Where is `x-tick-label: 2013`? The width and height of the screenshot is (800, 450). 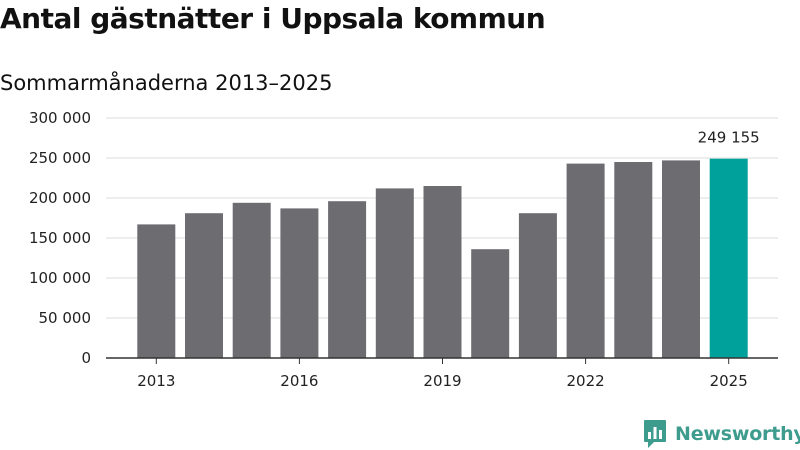
x-tick-label: 2013 is located at coordinates (156, 381).